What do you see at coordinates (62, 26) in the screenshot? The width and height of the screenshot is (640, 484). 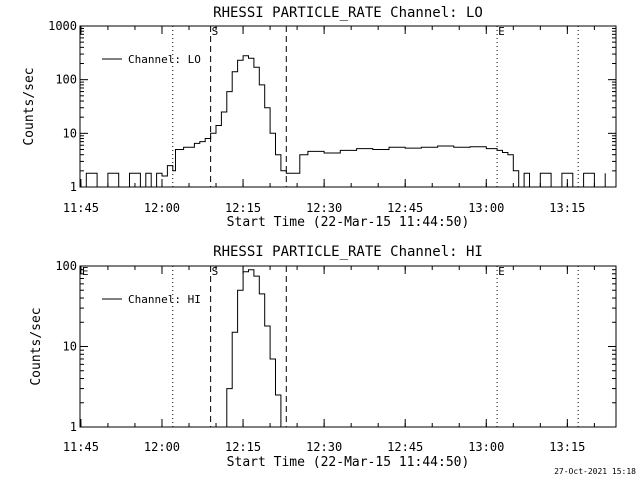 I see `y-tick-label: 1000` at bounding box center [62, 26].